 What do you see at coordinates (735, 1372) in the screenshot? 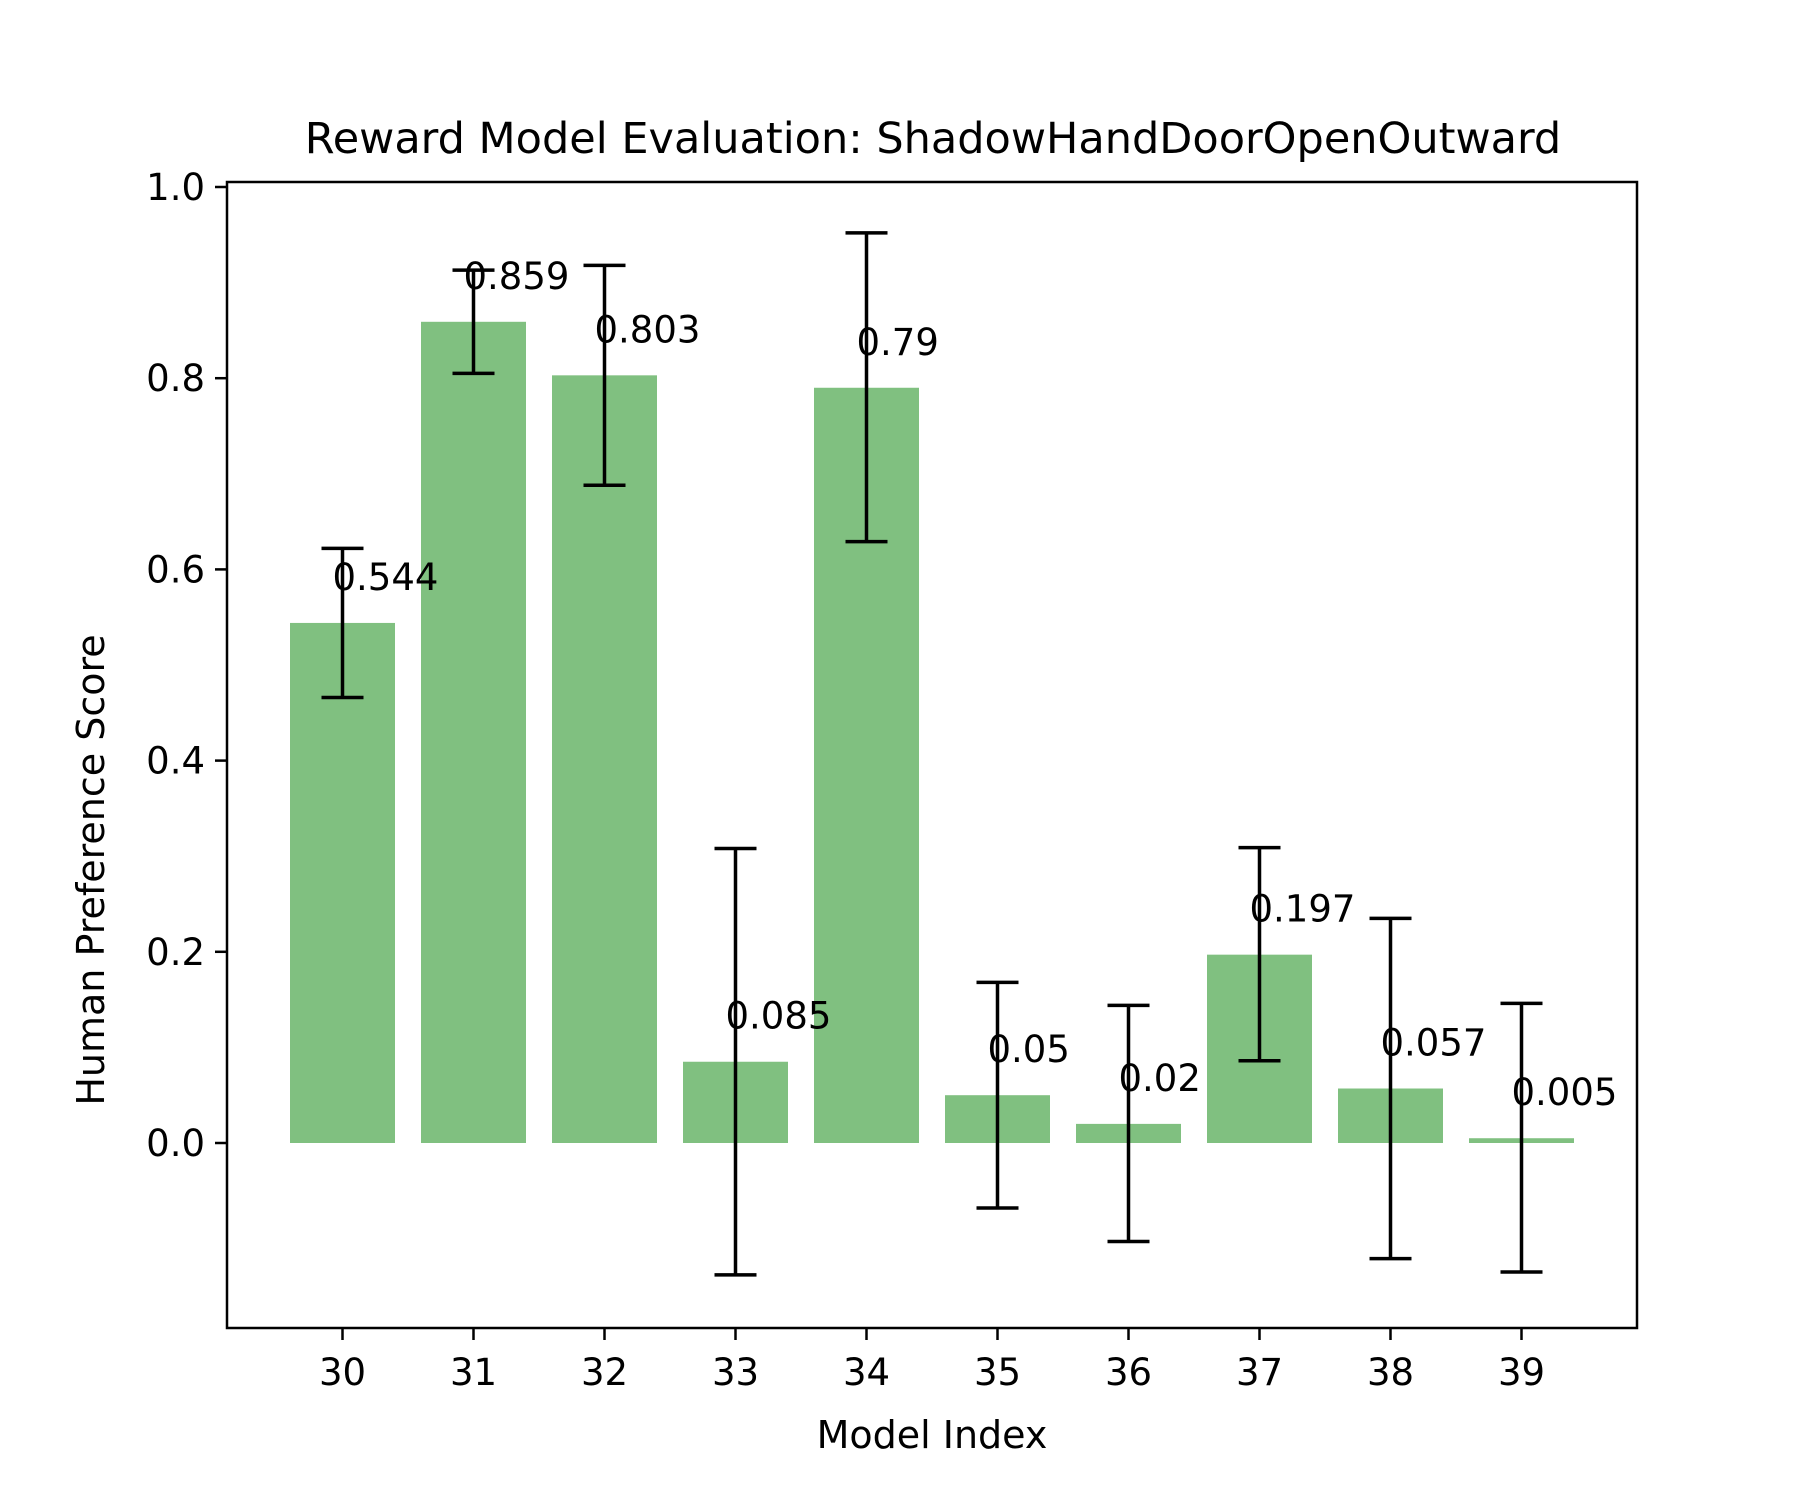
I see `x-tick-label: 33` at bounding box center [735, 1372].